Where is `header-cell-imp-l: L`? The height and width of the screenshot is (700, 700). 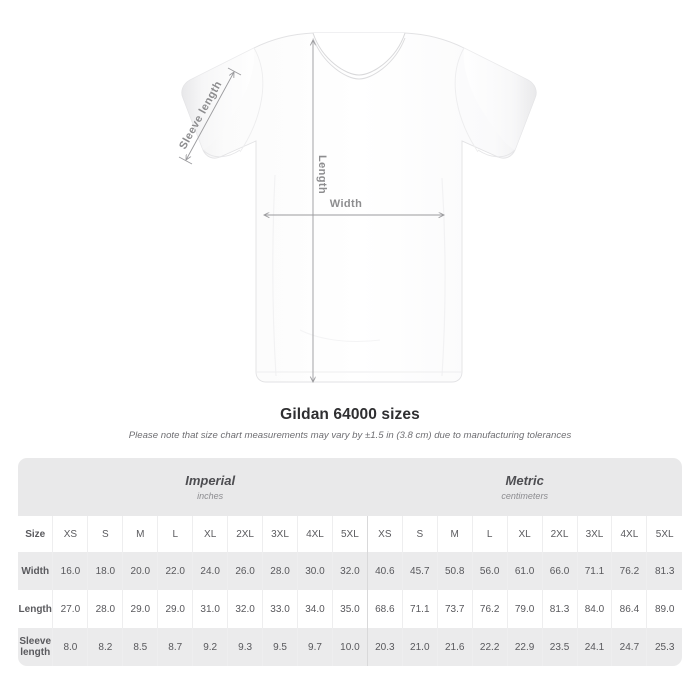
header-cell-imp-l: L is located at coordinates (175, 534).